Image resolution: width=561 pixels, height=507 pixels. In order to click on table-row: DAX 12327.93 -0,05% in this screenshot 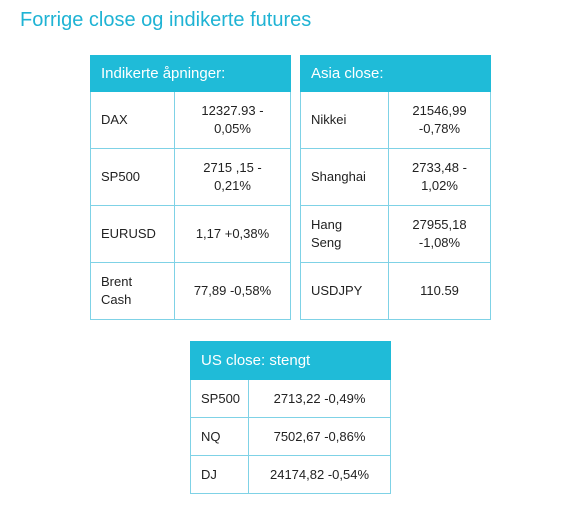, I will do `click(190, 120)`.